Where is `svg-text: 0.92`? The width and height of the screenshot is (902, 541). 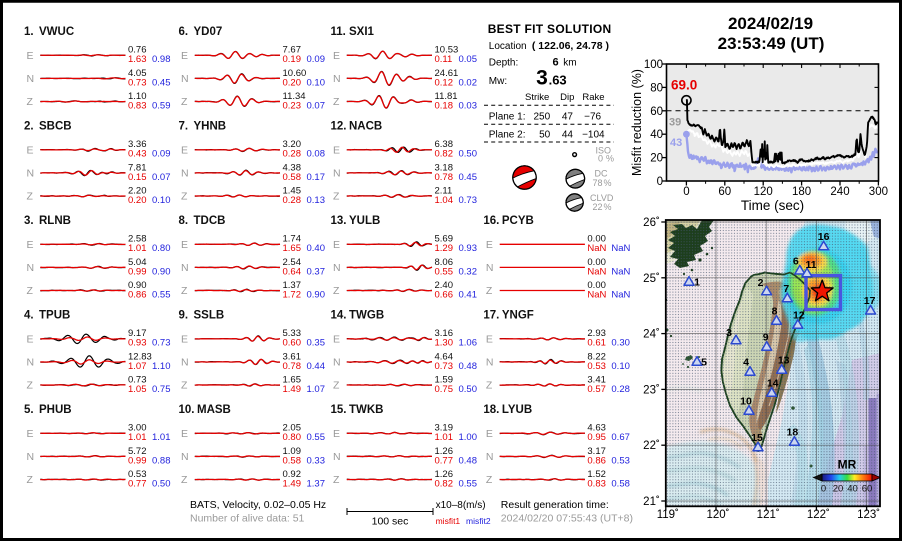
svg-text: 0.92 is located at coordinates (292, 474).